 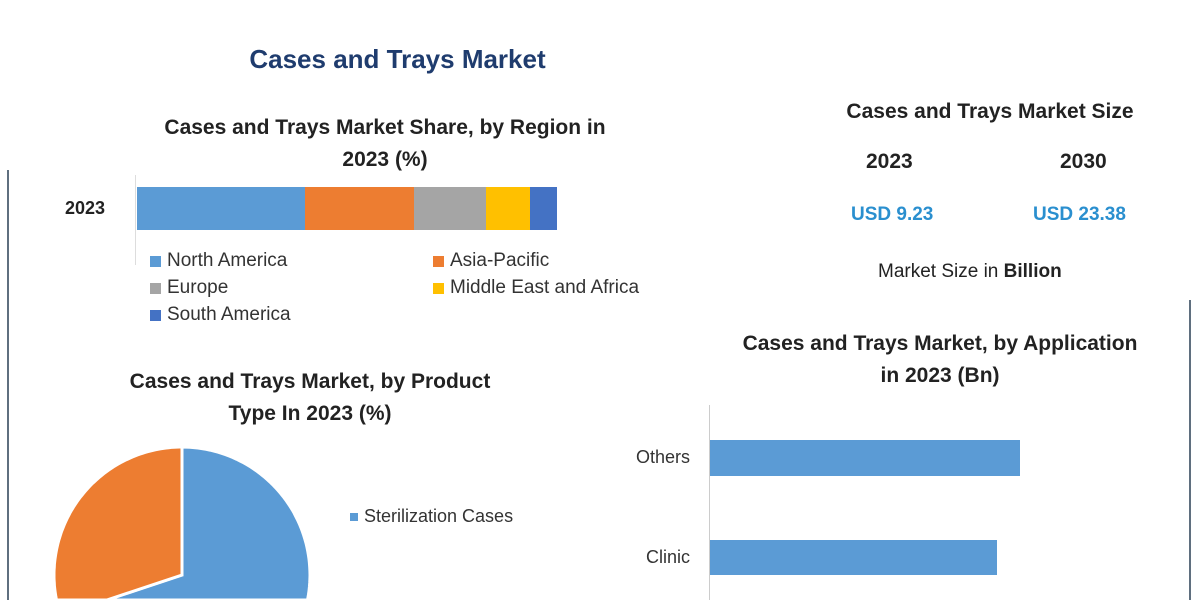 I want to click on category-label: Others, so click(x=662, y=457).